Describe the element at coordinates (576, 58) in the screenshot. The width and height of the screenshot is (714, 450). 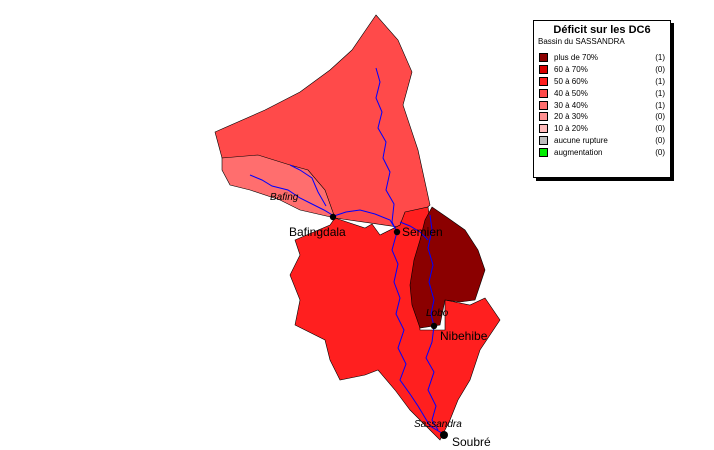
I see `legend-item-label: plus de 70%` at that location.